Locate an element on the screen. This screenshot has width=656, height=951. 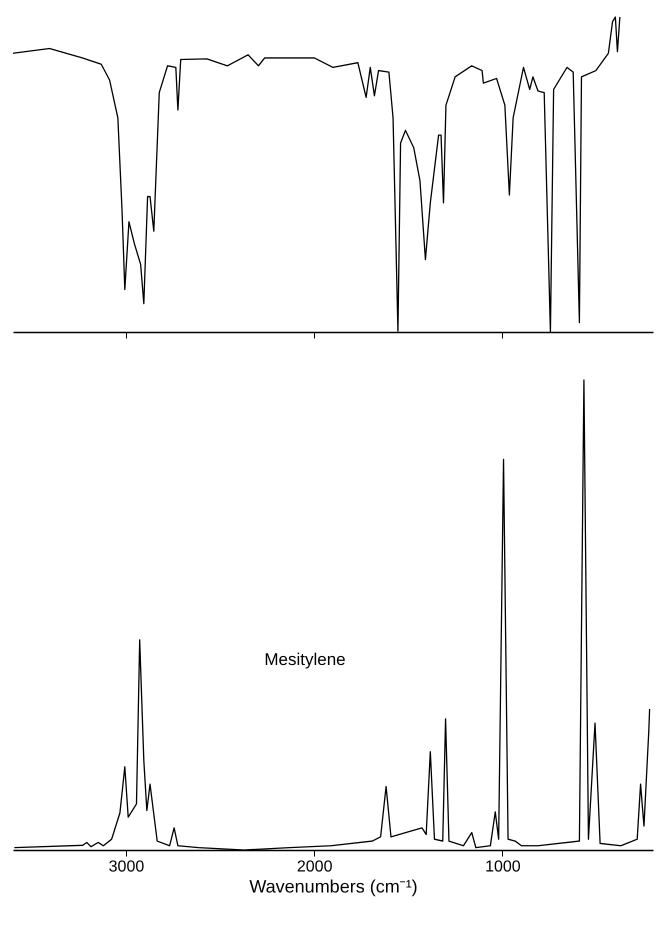
x-axis-title: Wavenumbers (cm⁻¹) is located at coordinates (333, 886).